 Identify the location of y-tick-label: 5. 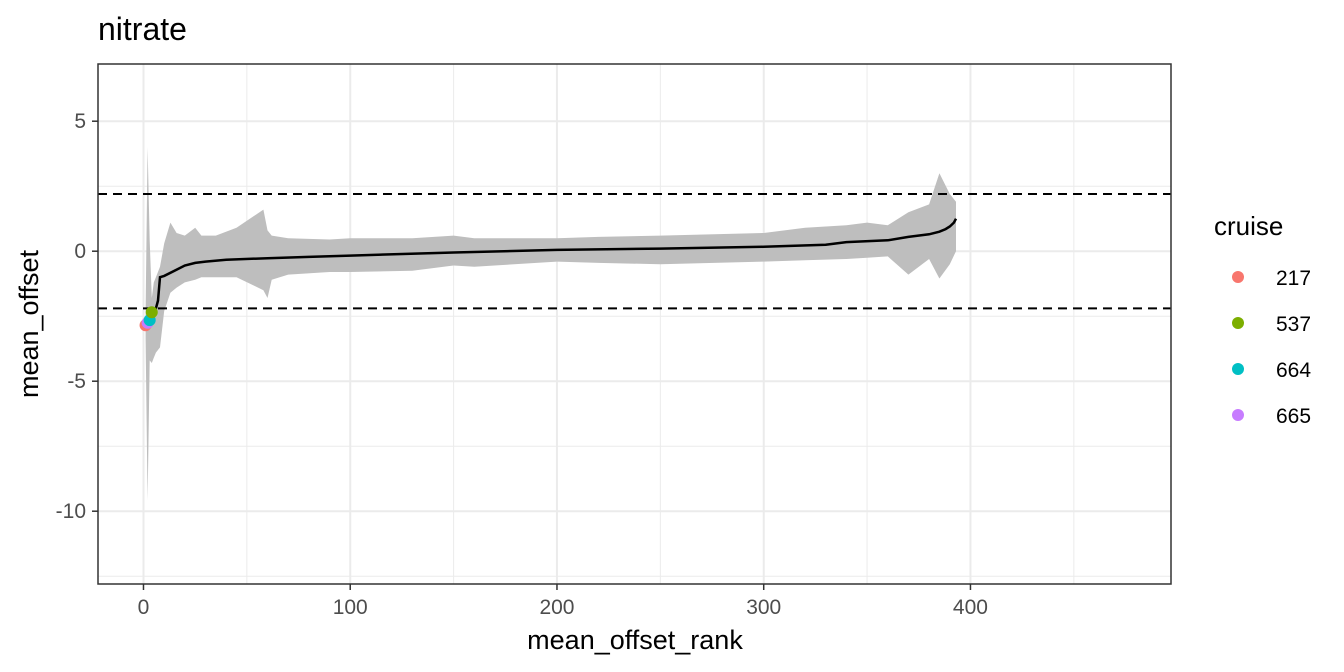
(80, 121).